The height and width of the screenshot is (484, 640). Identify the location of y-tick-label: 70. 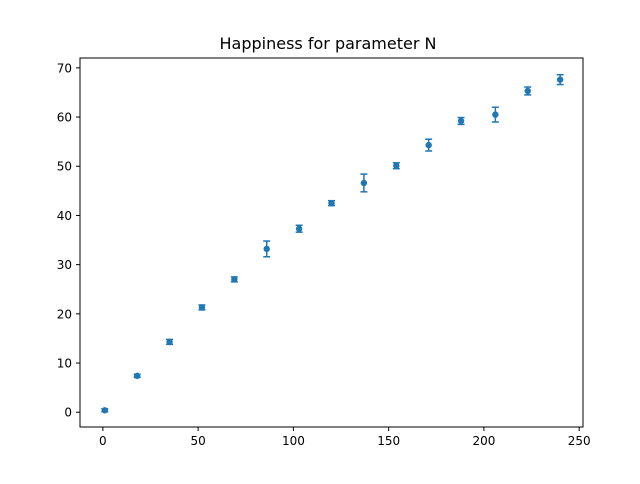
(64, 68).